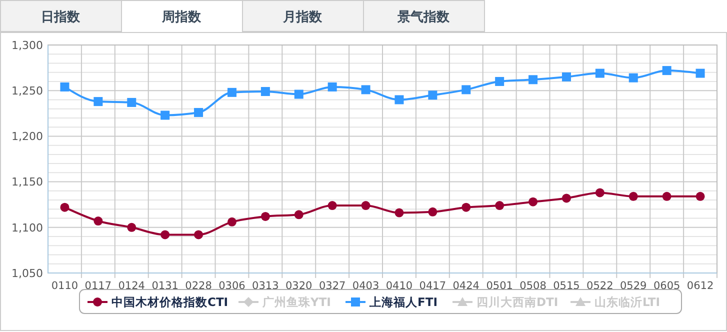  What do you see at coordinates (432, 286) in the screenshot?
I see `x-tick-label: 0417` at bounding box center [432, 286].